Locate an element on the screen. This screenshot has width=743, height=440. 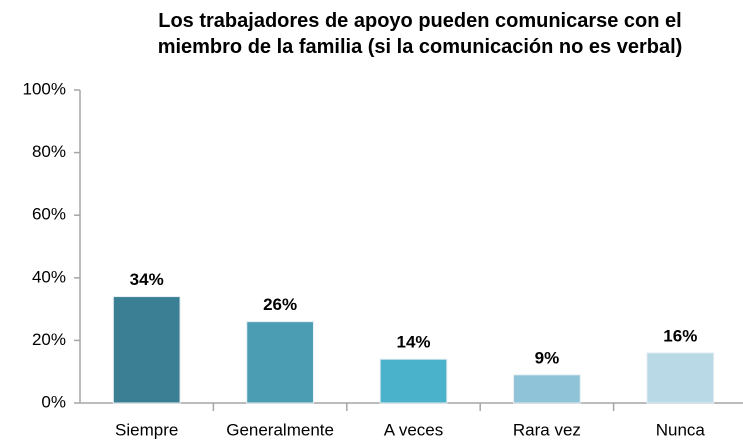
y-tick-label: 20% is located at coordinates (49, 339).